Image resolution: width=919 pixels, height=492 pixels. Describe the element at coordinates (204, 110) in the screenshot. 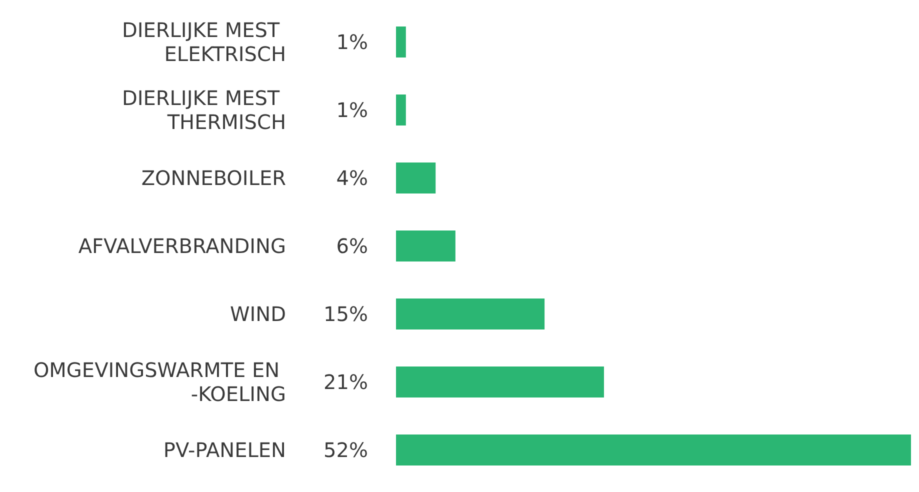

I see `y-tick-label: DIERLIJKE MEST THERMISCH` at that location.